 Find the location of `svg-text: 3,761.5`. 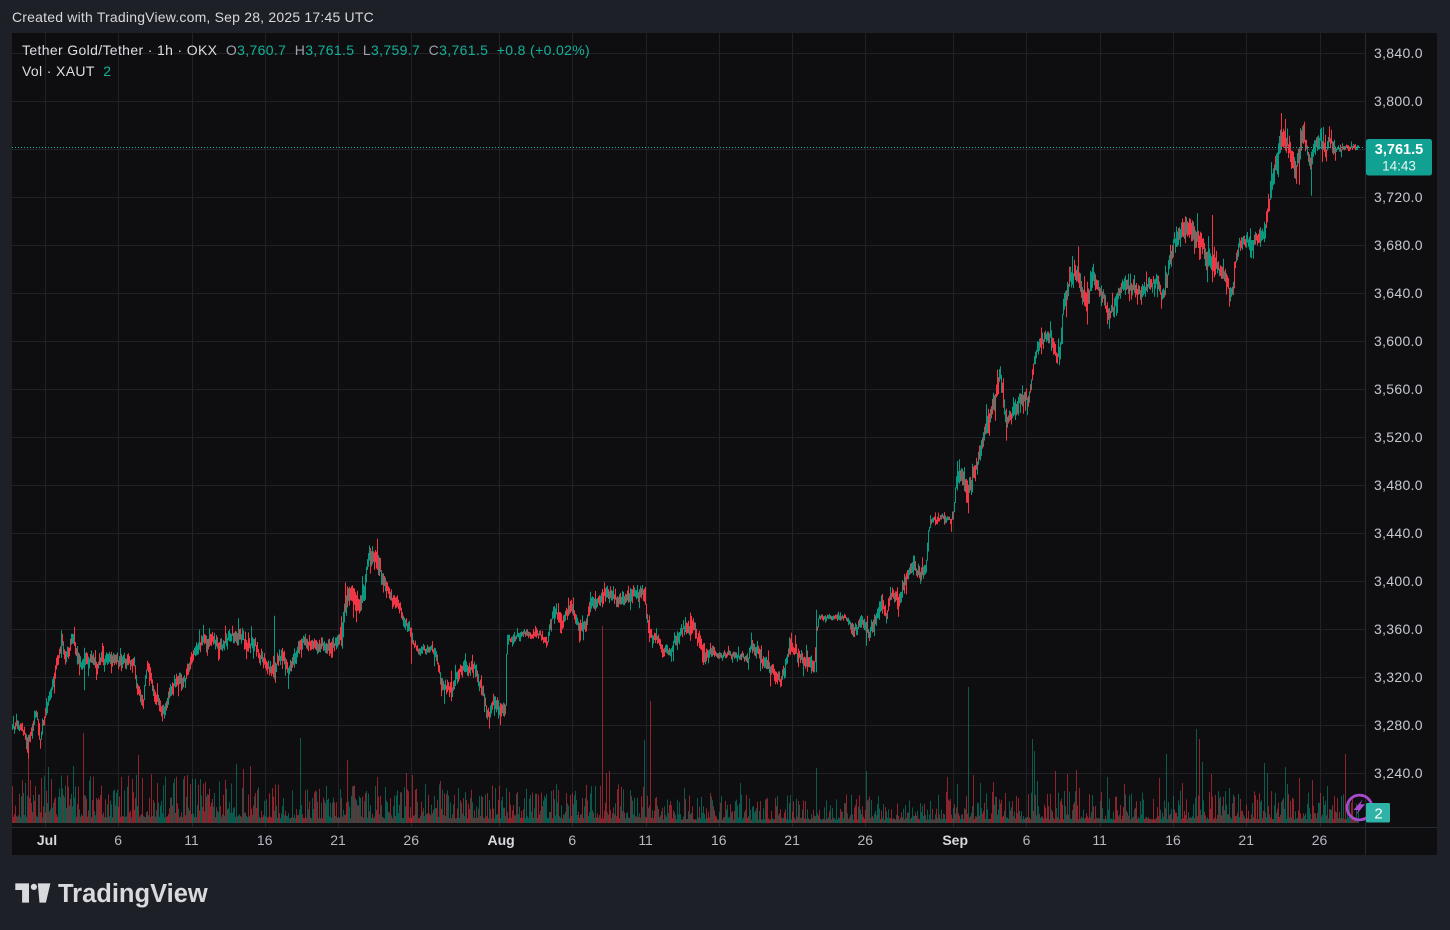

svg-text: 3,761.5 is located at coordinates (1399, 150).